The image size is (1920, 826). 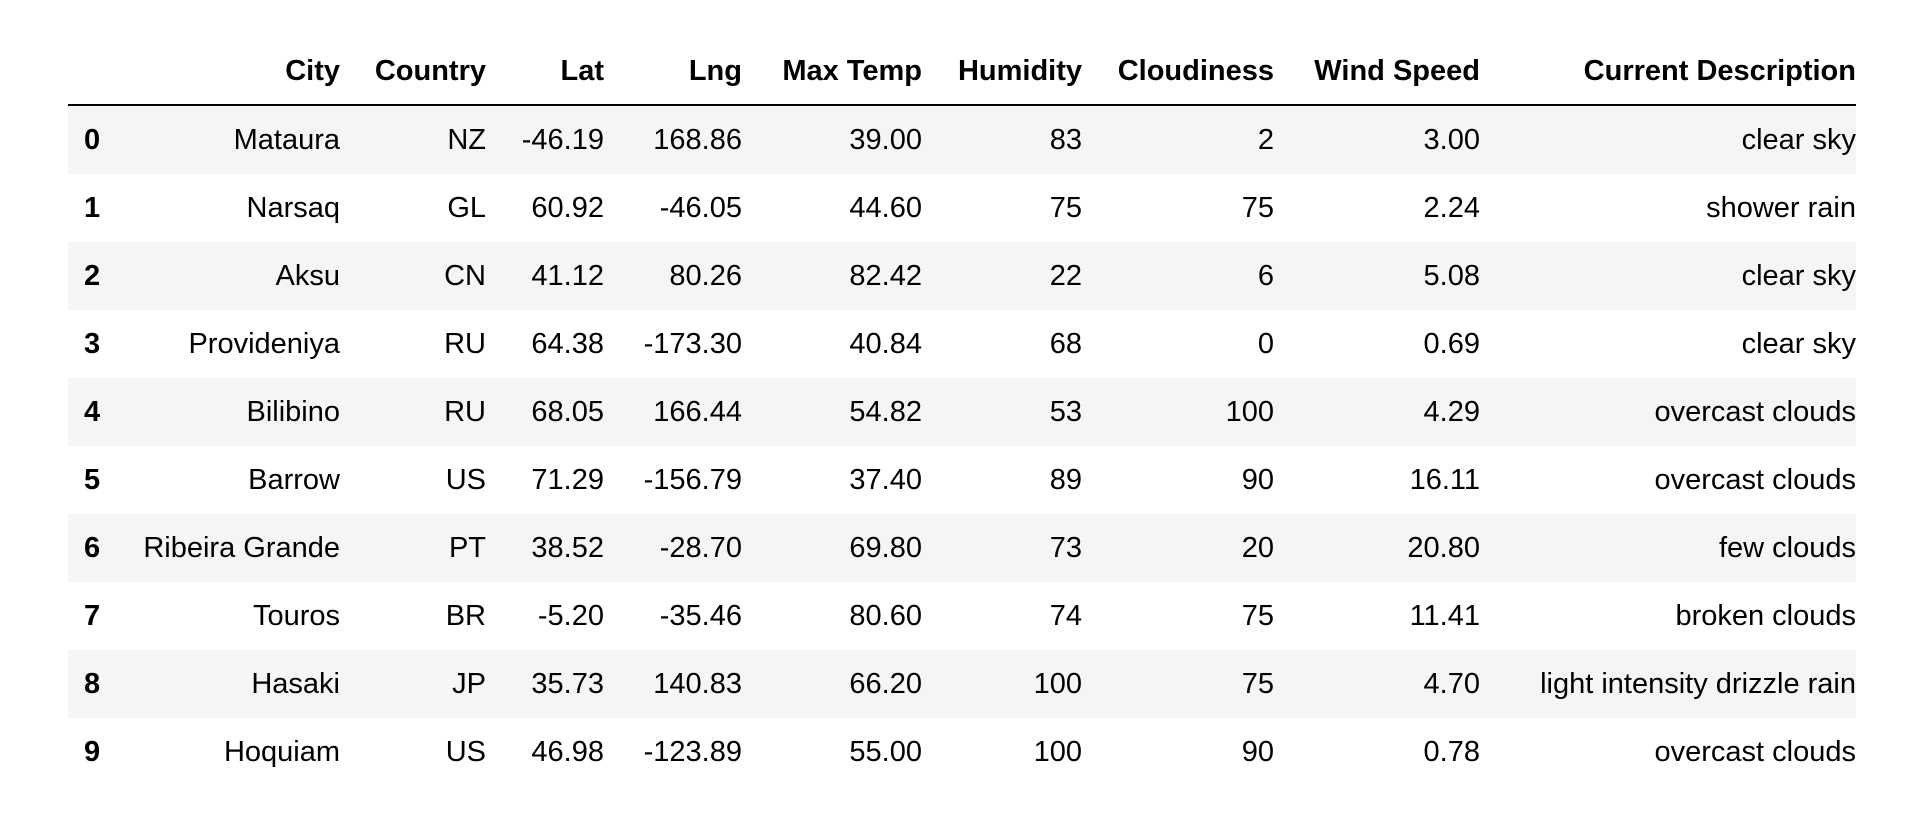 I want to click on cell-current-description: few clouds, so click(x=1787, y=547).